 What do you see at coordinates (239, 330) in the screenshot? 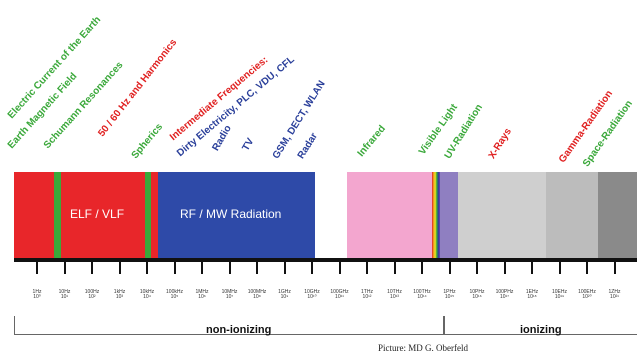
I see `non-ionizing-label: non-ionizing` at bounding box center [239, 330].